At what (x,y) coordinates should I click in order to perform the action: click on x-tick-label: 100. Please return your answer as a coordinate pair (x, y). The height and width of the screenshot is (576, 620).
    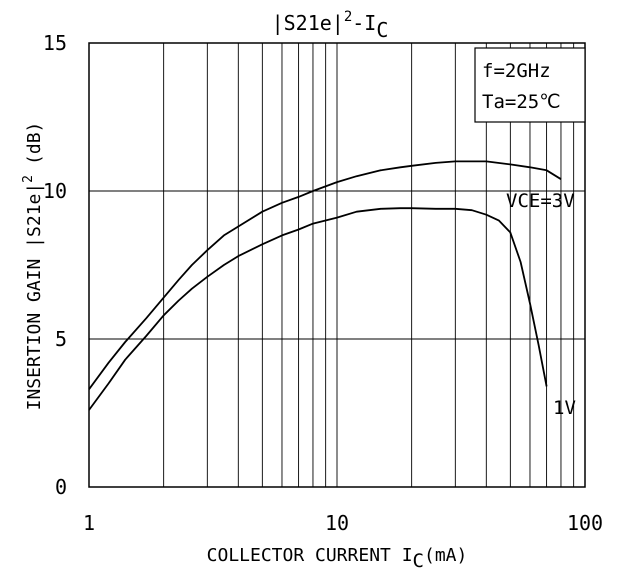
    Looking at the image, I should click on (585, 523).